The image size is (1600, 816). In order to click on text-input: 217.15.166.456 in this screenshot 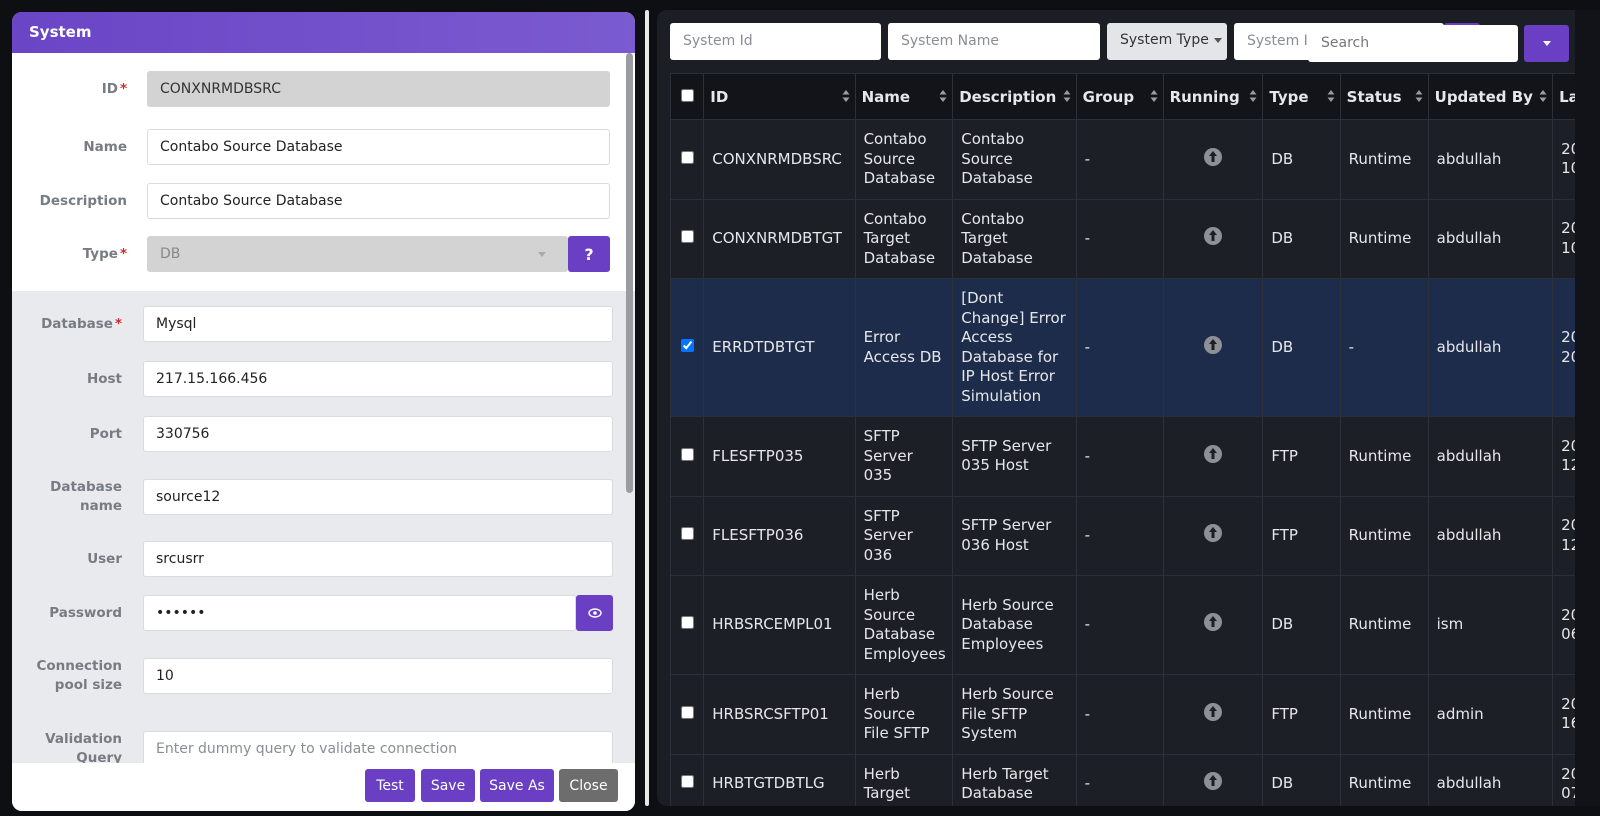, I will do `click(378, 379)`.